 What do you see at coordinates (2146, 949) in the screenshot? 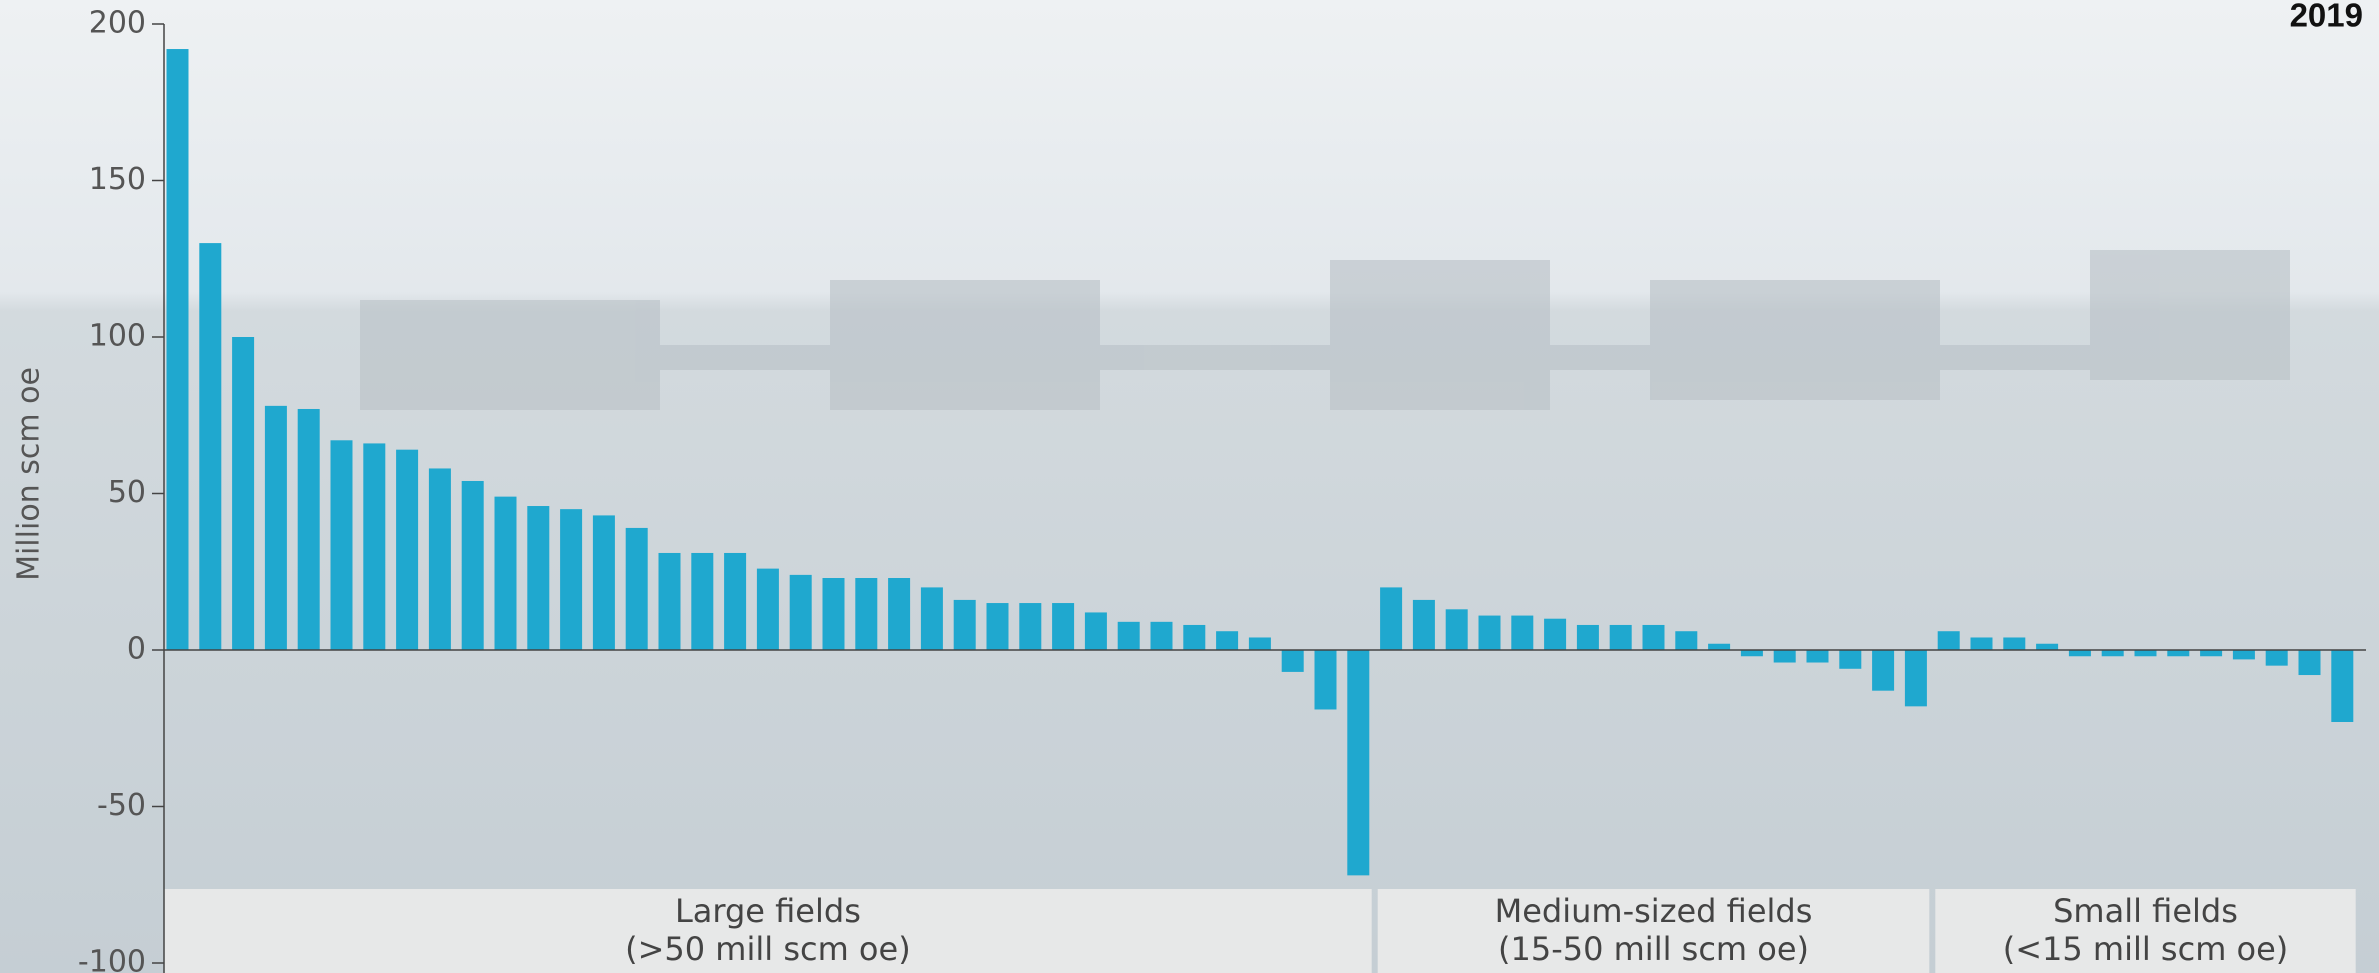
I see `group-label: (<15 mill scm oe)` at bounding box center [2146, 949].